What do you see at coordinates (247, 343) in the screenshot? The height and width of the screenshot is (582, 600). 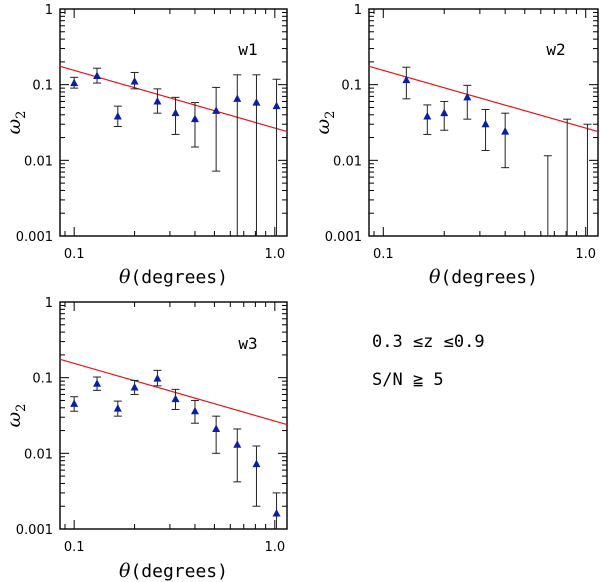 I see `panel-label: w3` at bounding box center [247, 343].